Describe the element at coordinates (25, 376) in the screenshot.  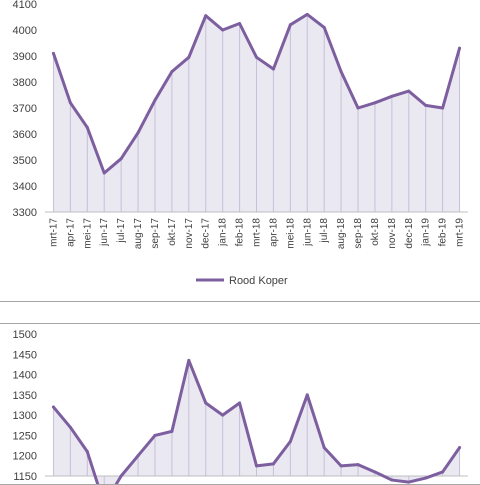
I see `y-tick-label: 1400` at that location.